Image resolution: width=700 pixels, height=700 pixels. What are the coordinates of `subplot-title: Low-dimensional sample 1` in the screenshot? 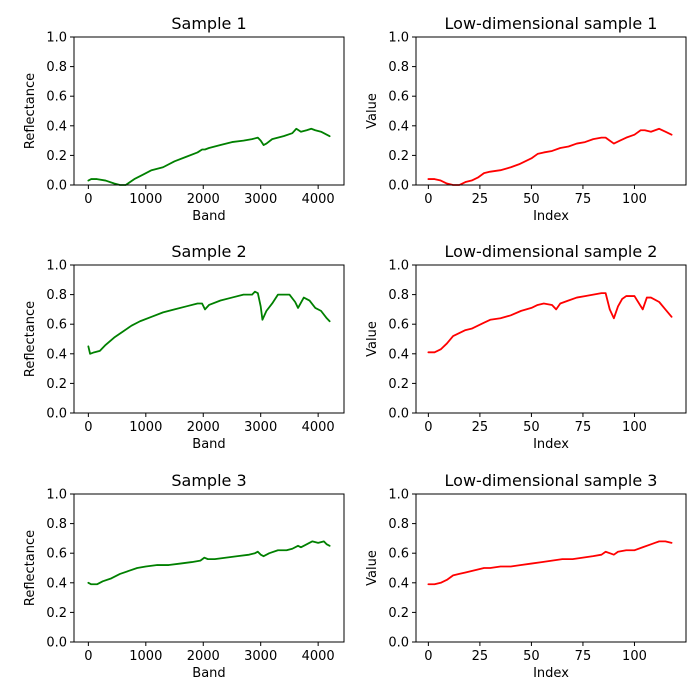 It's located at (551, 23).